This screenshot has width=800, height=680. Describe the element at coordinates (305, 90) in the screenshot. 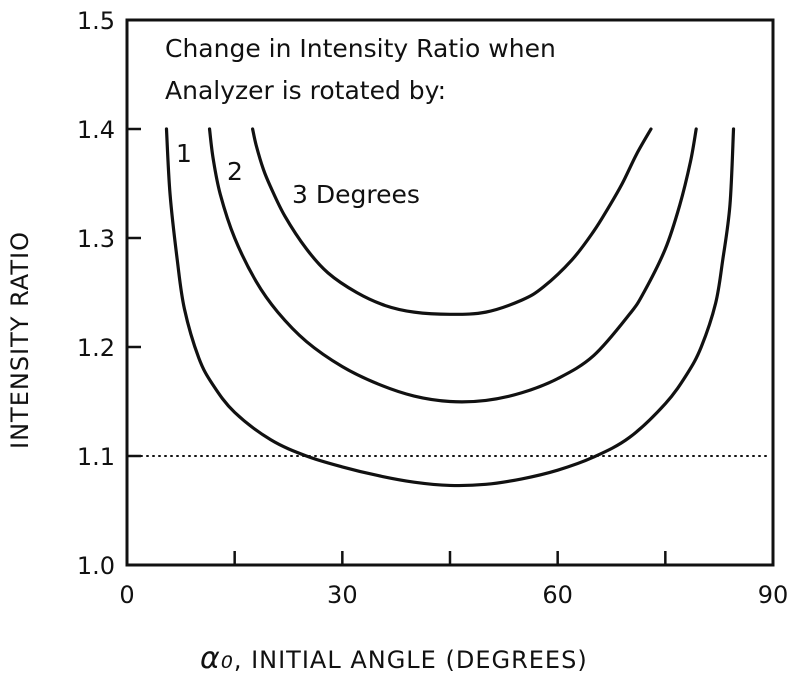

I see `annotation-line-2: Analyzer is rotated by:` at that location.